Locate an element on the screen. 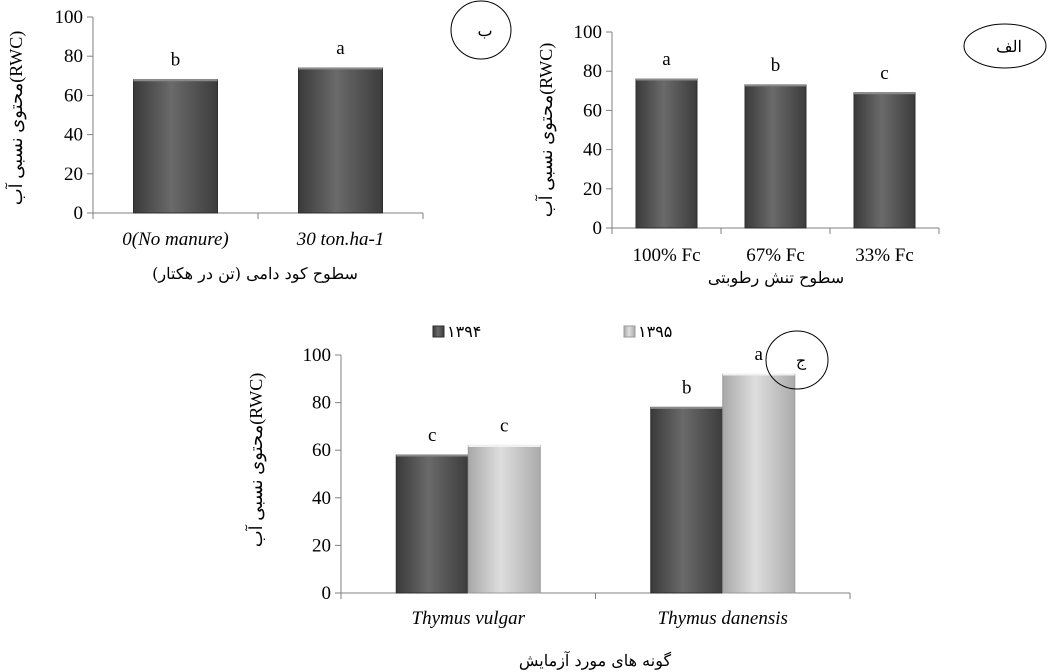 Image resolution: width=1056 pixels, height=672 pixels. x-axis-title: سطوح تنش رطوبتی is located at coordinates (776, 277).